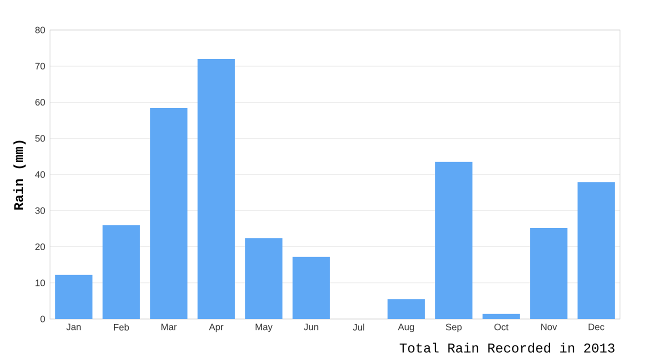  I want to click on x-tick-label: Mar, so click(169, 327).